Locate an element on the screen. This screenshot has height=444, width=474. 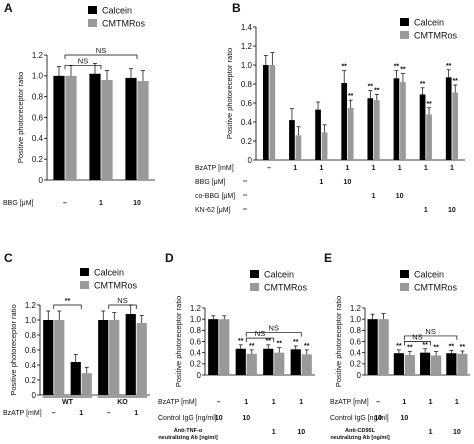
panel-b-ytick-label-0: 0 is located at coordinates (250, 160).